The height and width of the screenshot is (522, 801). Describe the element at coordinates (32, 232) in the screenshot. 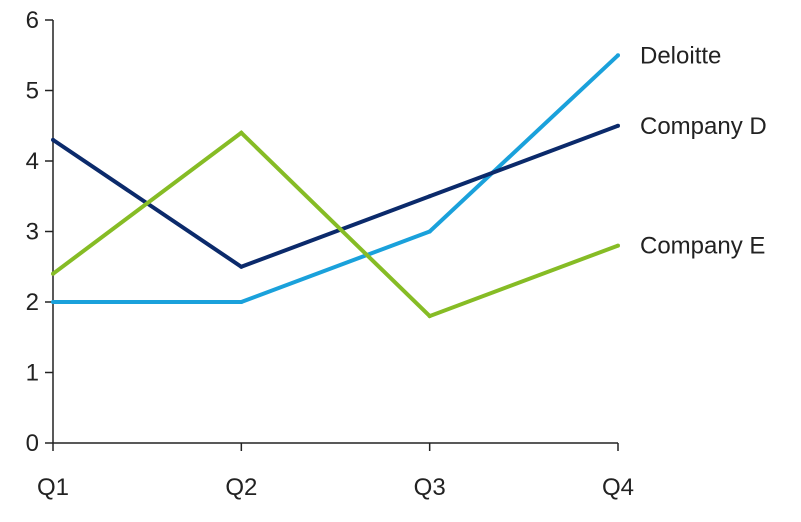

I see `y-tick-label: 3` at that location.